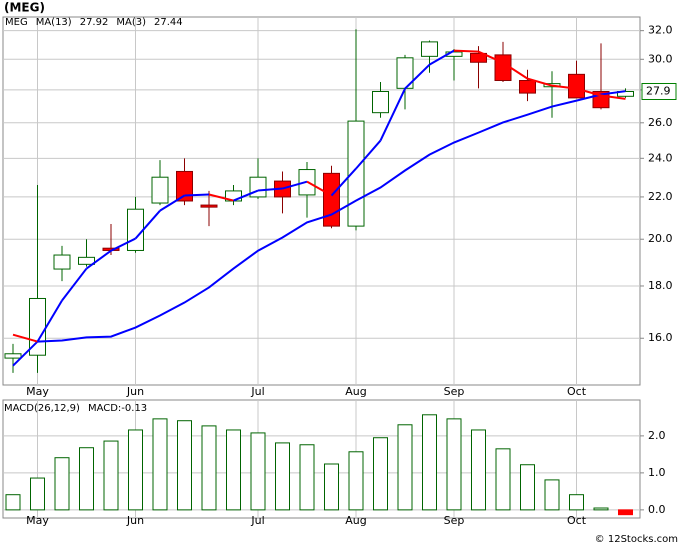 This screenshot has height=546, width=680. What do you see at coordinates (131, 22) in the screenshot?
I see `legend-text: MA(3)` at bounding box center [131, 22].